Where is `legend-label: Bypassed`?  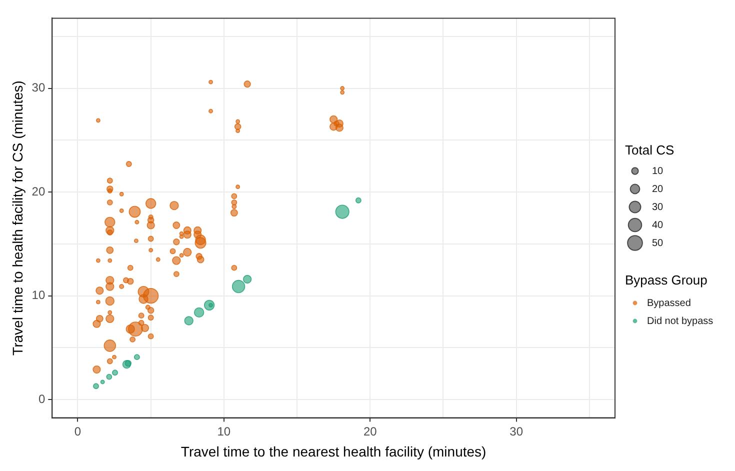
legend-label: Bypassed is located at coordinates (669, 303).